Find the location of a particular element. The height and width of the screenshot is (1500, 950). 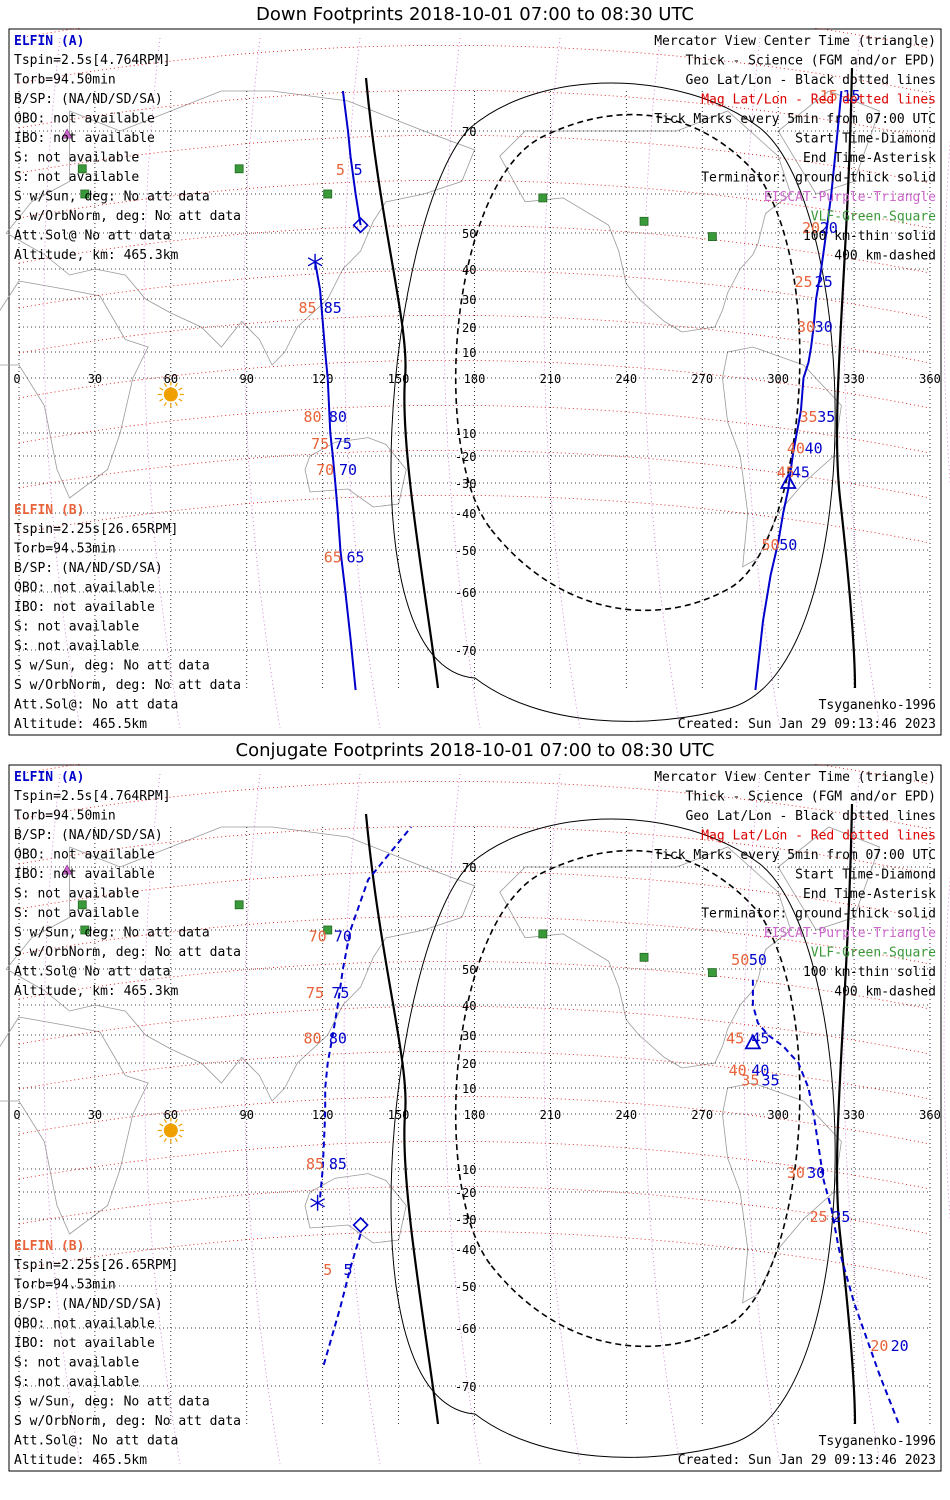

elfin-b-info-line: IBO: not available is located at coordinates (84, 607).